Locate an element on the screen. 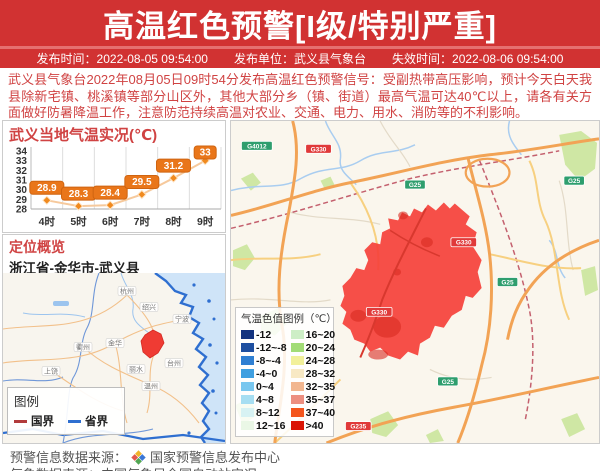 The width and height of the screenshot is (600, 471). temp-legend-item: 37~40 is located at coordinates (313, 412).